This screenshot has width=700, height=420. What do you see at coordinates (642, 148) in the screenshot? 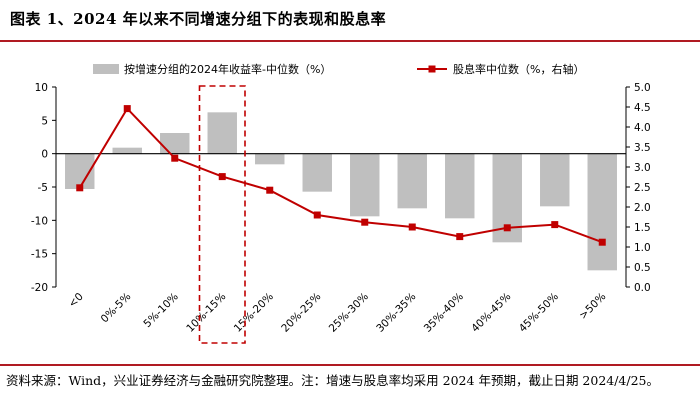
I see `right-tick-label: 3.5` at bounding box center [642, 148].